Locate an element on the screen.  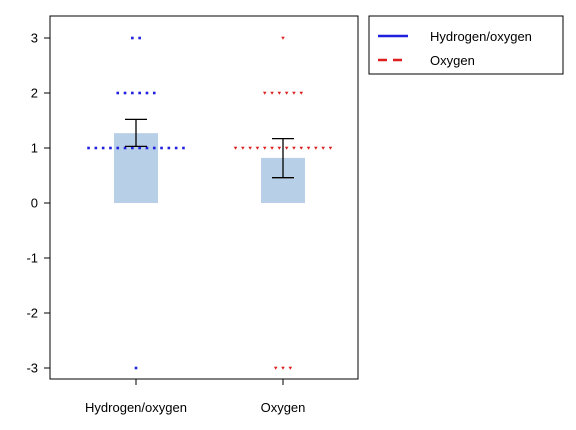
y-tick-label: 3 is located at coordinates (34, 38).